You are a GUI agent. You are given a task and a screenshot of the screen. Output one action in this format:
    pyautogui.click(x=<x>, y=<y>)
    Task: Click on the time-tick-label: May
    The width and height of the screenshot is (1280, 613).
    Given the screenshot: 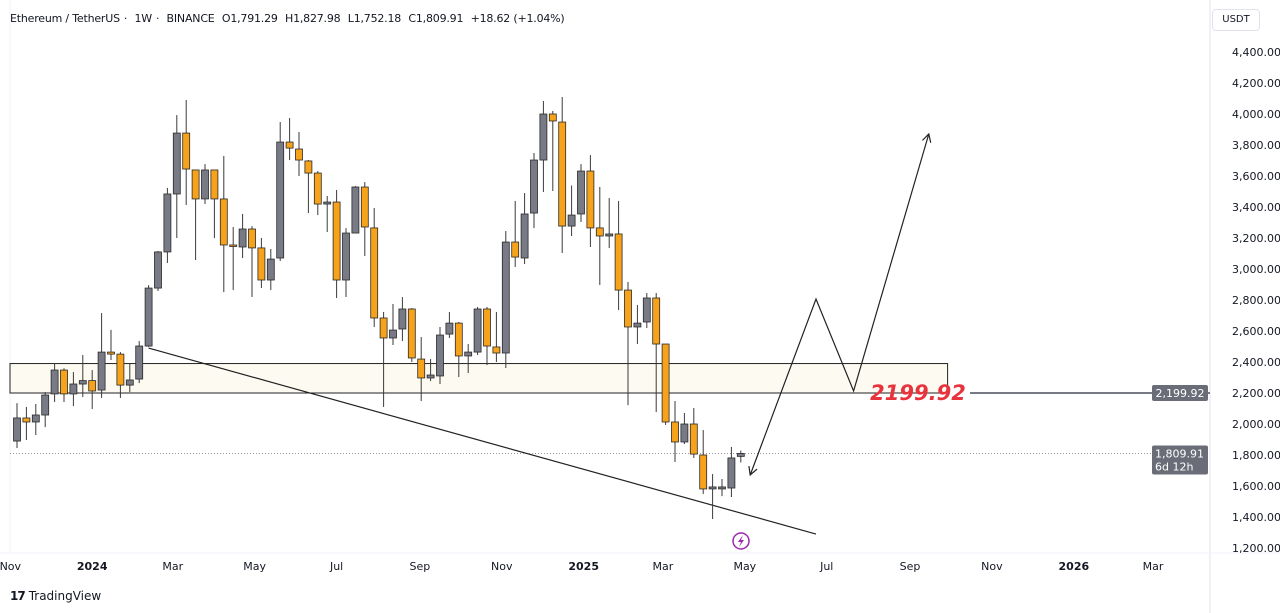 What is the action you would take?
    pyautogui.click(x=254, y=566)
    